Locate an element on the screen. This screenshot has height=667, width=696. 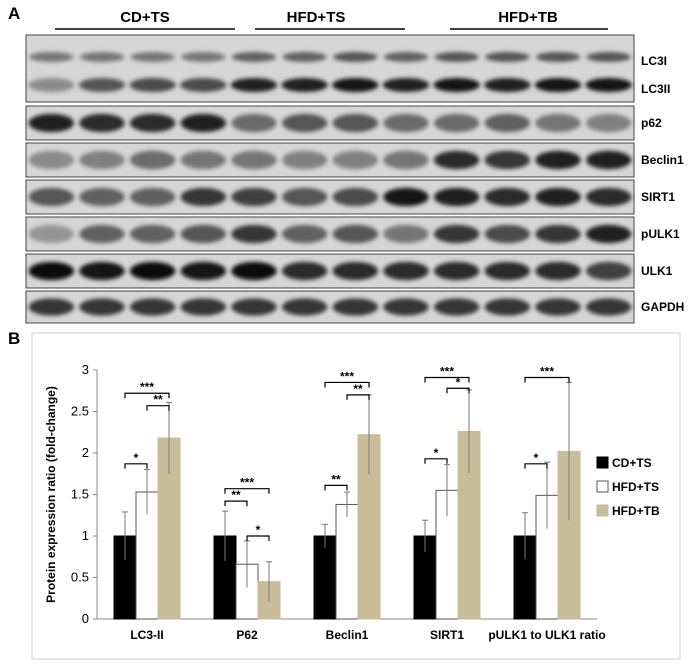
x-category-label: SIRT1 is located at coordinates (447, 635).